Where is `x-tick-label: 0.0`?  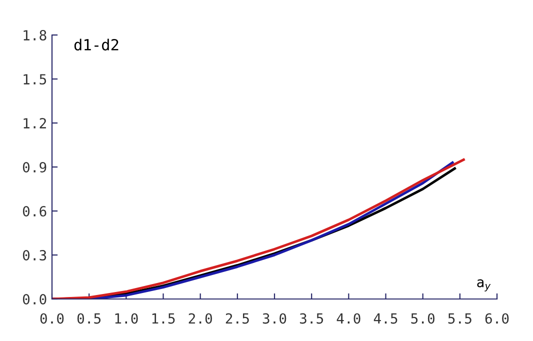
x-tick-label: 0.0 is located at coordinates (52, 318).